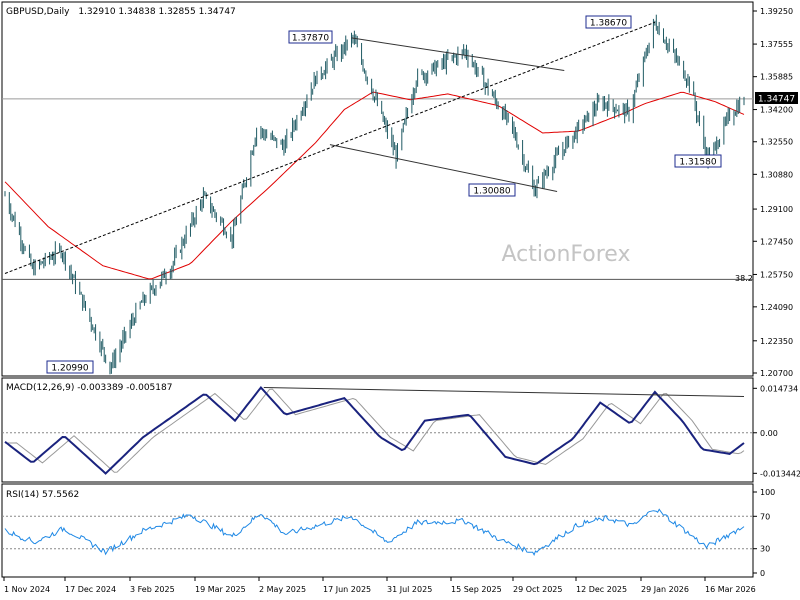 This screenshot has height=600, width=800. I want to click on macd-main-line, so click(374, 430).